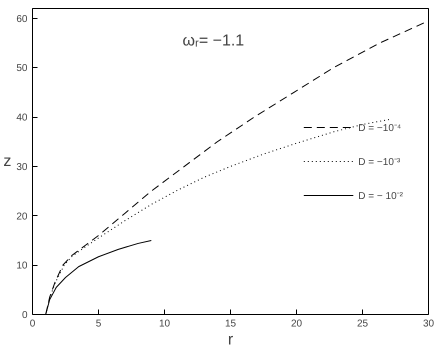 Image resolution: width=436 pixels, height=351 pixels. What do you see at coordinates (380, 196) in the screenshot?
I see `legend-label: D = − 10⁻²` at bounding box center [380, 196].